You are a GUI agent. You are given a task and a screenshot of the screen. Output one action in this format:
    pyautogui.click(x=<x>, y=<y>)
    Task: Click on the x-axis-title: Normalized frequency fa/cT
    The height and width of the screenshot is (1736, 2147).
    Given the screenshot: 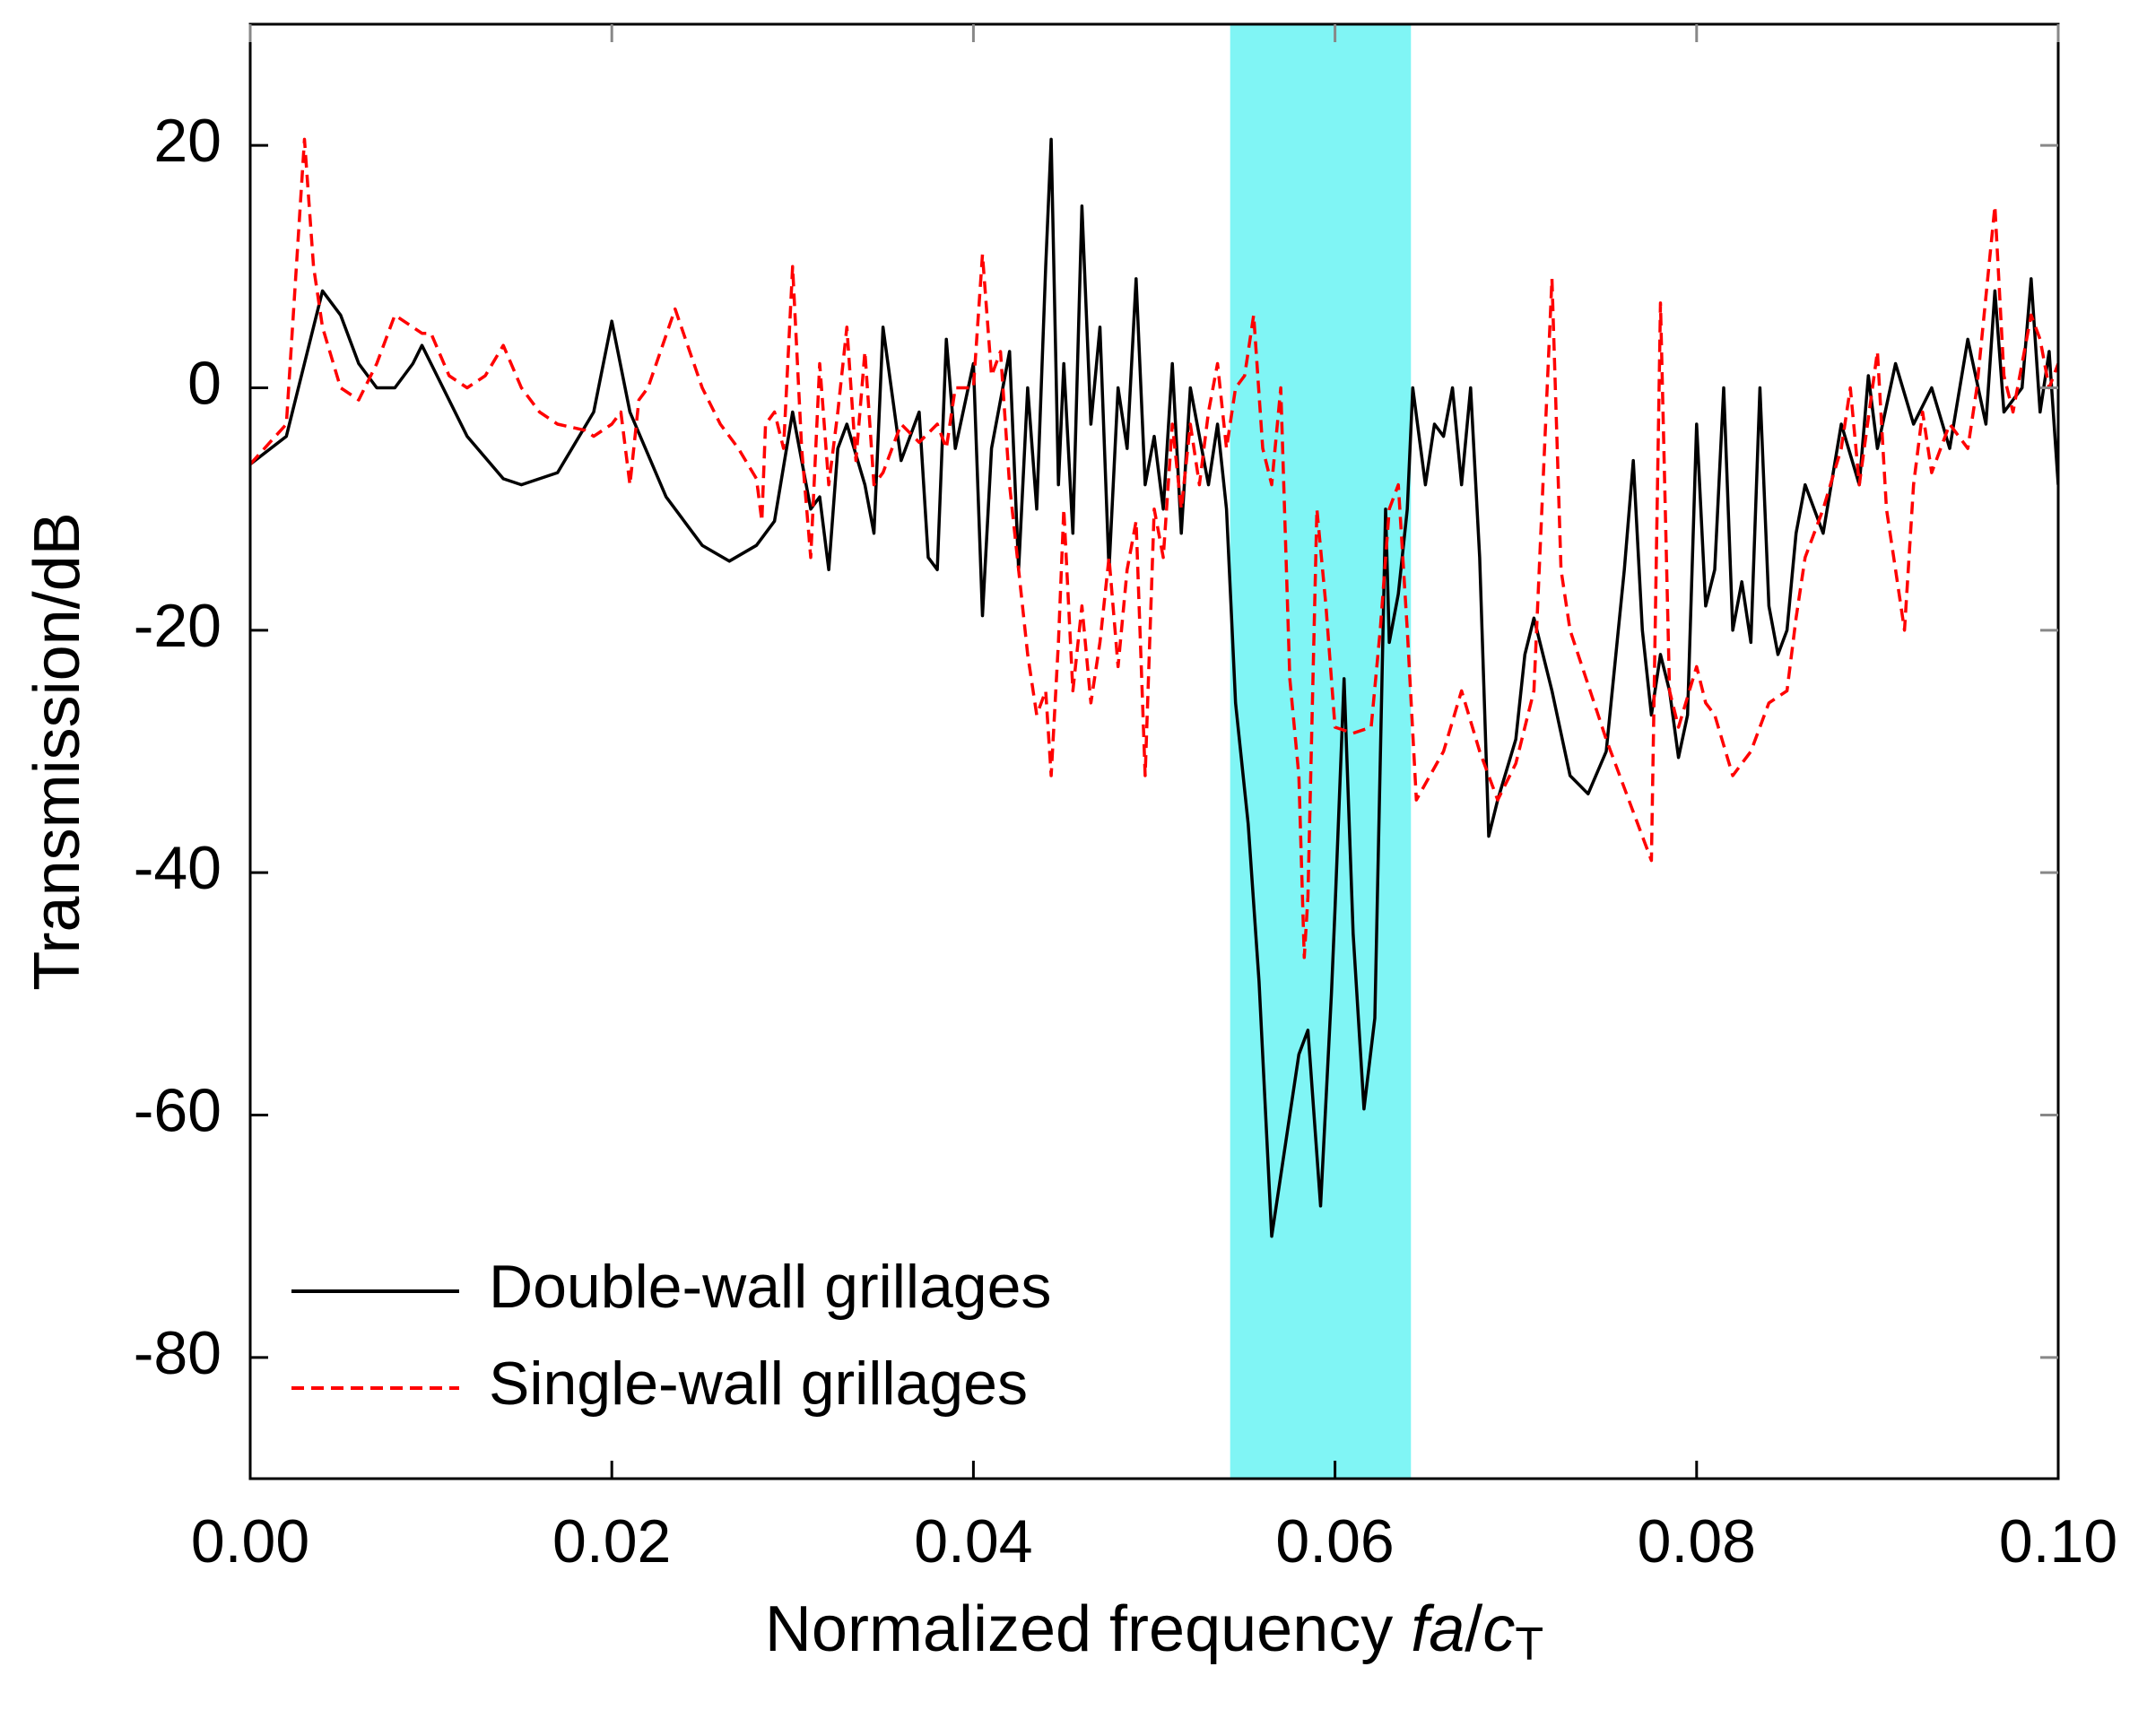 What is the action you would take?
    pyautogui.click(x=1154, y=1632)
    